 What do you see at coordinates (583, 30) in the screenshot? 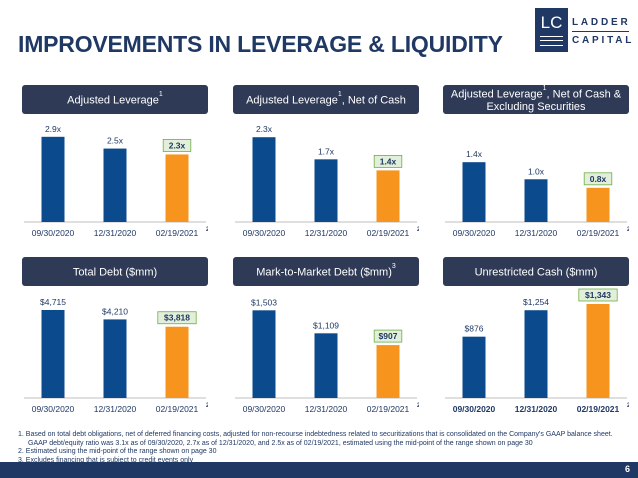
I see `ladder-capital-logo: LC LADDER CAPITAL` at bounding box center [583, 30].